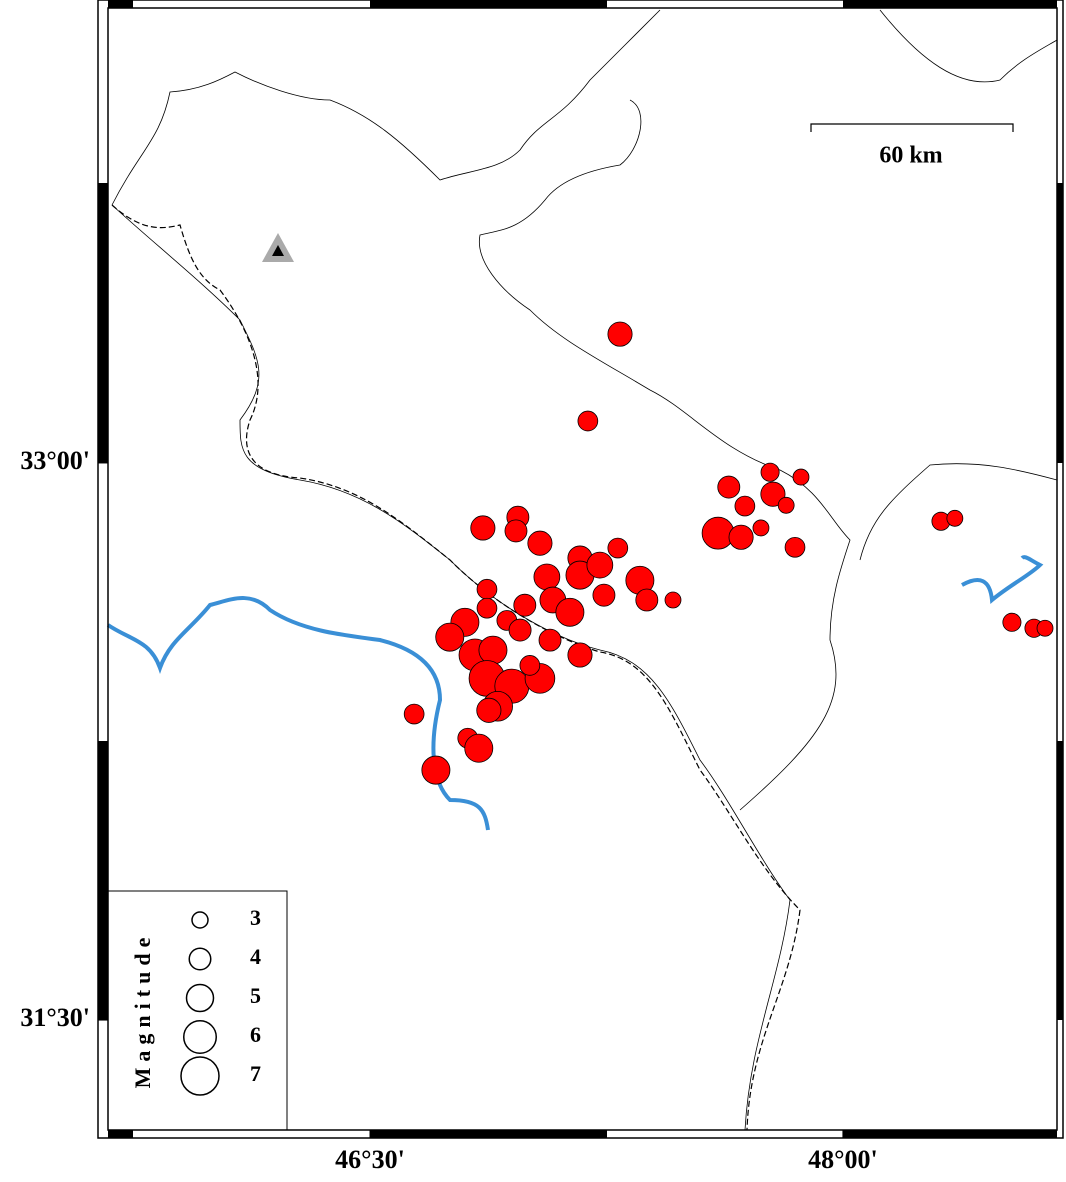  Describe the element at coordinates (910, 156) in the screenshot. I see `scale-label: 60 km` at that location.